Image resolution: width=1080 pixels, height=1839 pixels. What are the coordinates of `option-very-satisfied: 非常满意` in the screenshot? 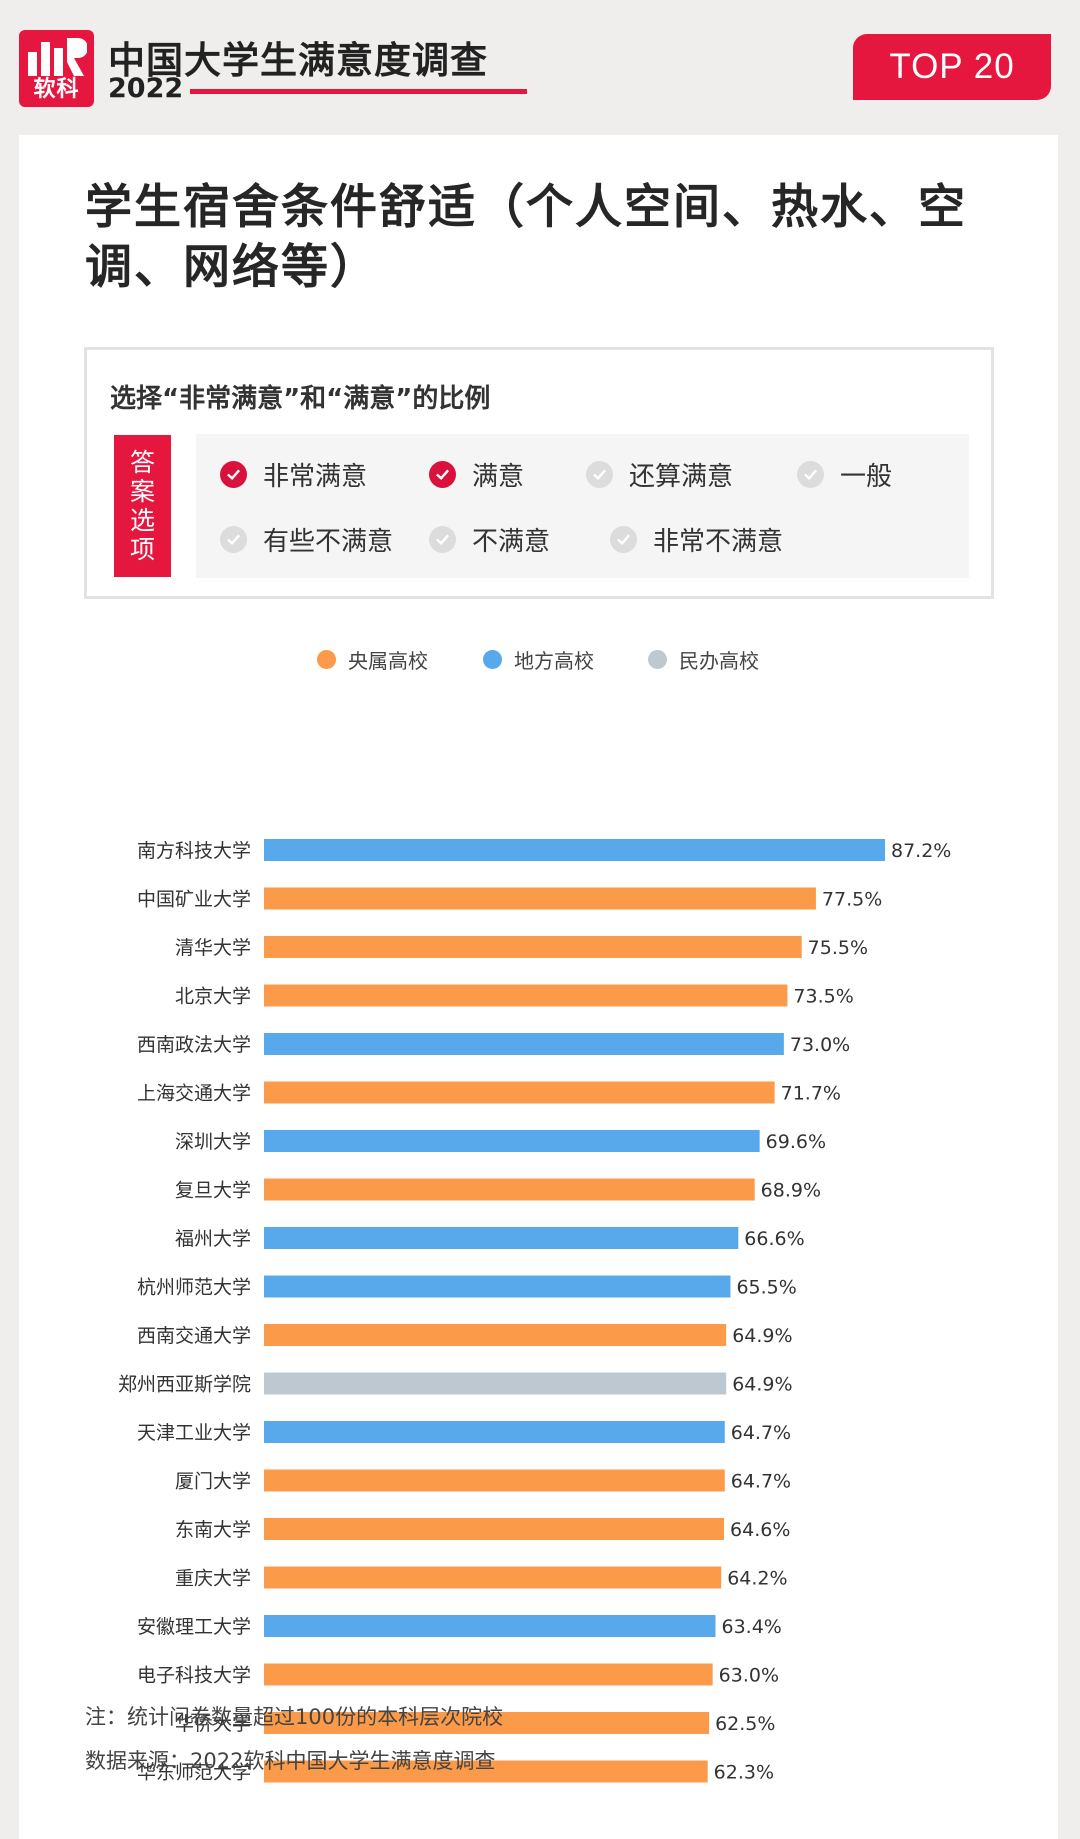 It's located at (293, 474).